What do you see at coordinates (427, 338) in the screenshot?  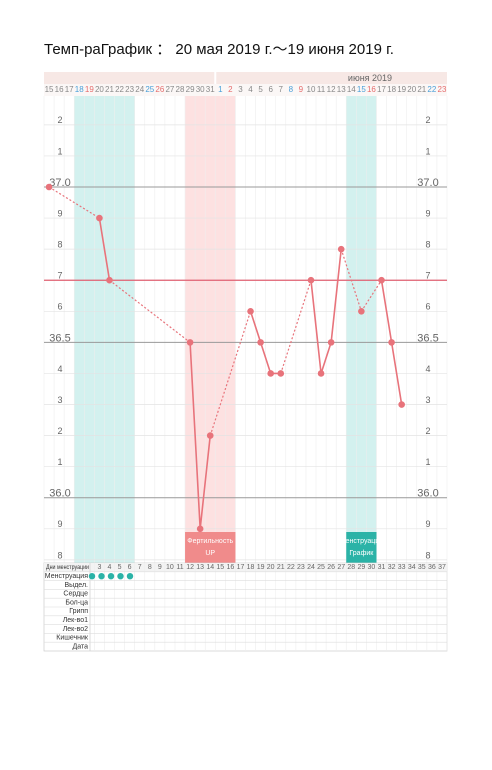 I see `y-tick-label: 36.5` at bounding box center [427, 338].